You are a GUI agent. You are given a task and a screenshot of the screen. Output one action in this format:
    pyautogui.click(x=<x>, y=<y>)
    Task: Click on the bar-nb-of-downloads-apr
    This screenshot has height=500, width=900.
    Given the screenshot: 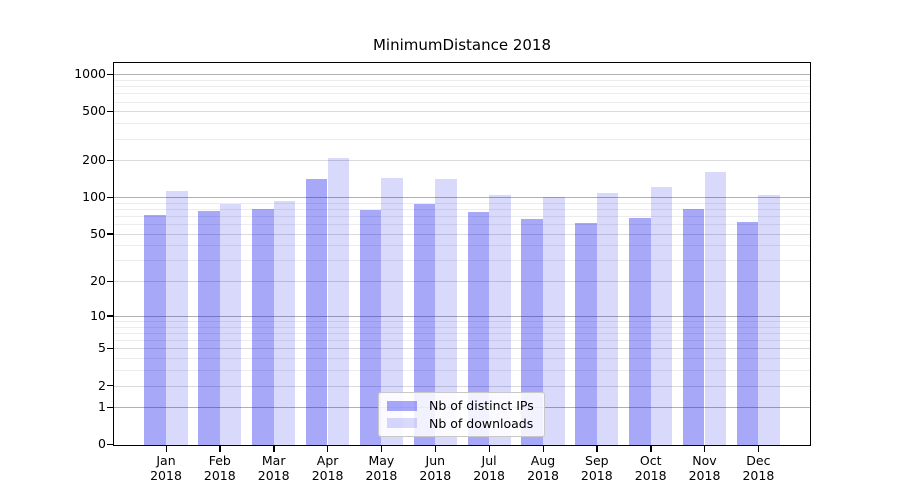 What is the action you would take?
    pyautogui.click(x=338, y=301)
    